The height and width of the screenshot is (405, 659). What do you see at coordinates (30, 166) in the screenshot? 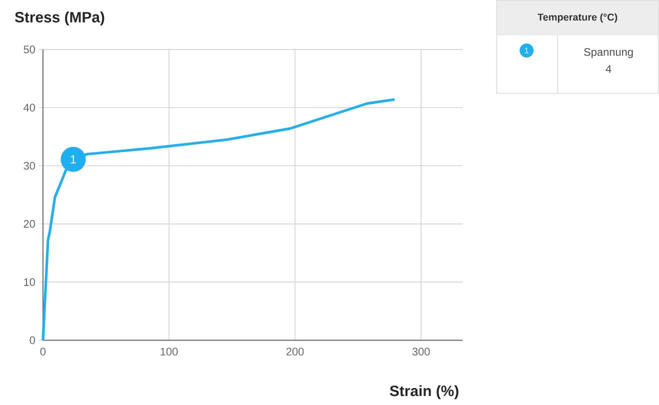
I see `y-tick-label: 30` at bounding box center [30, 166].